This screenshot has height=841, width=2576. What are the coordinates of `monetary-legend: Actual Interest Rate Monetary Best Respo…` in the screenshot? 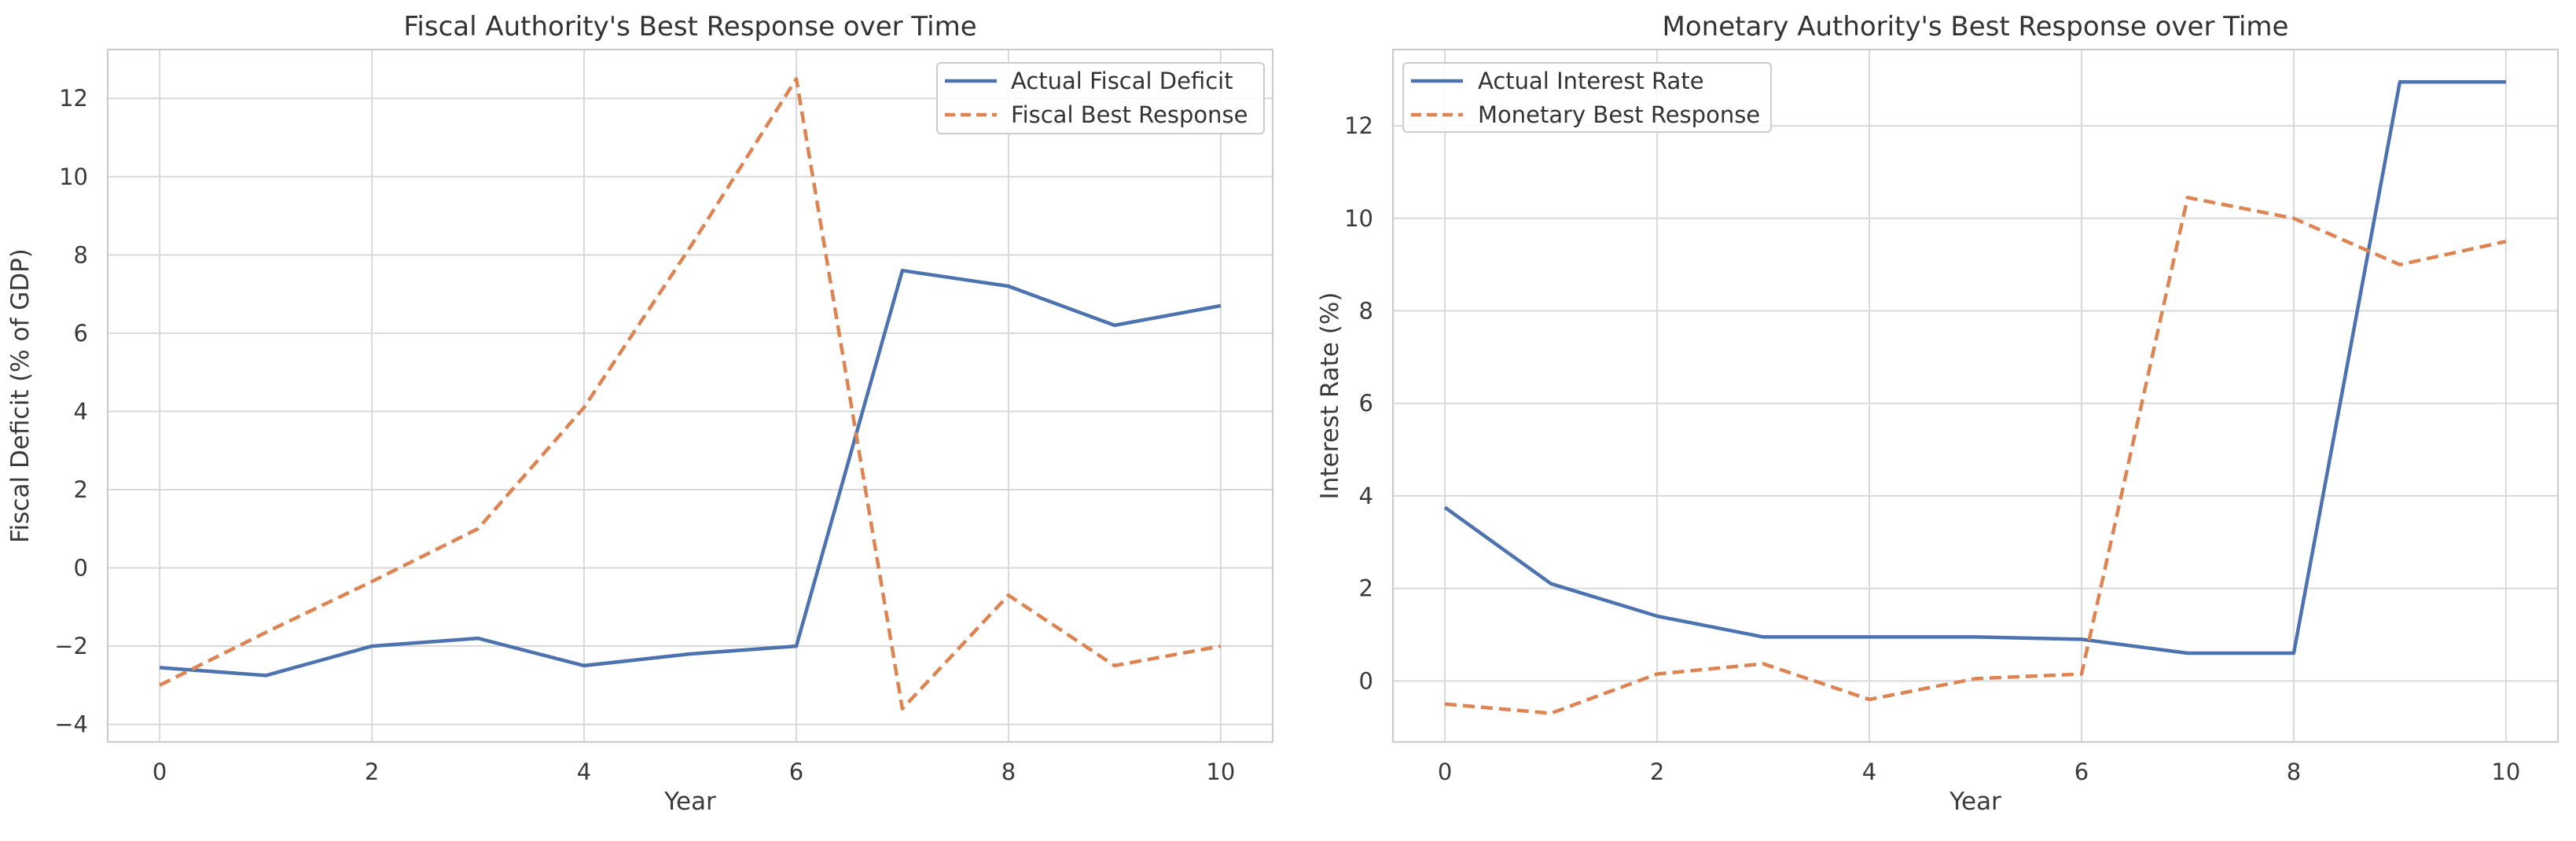 It's located at (1587, 97).